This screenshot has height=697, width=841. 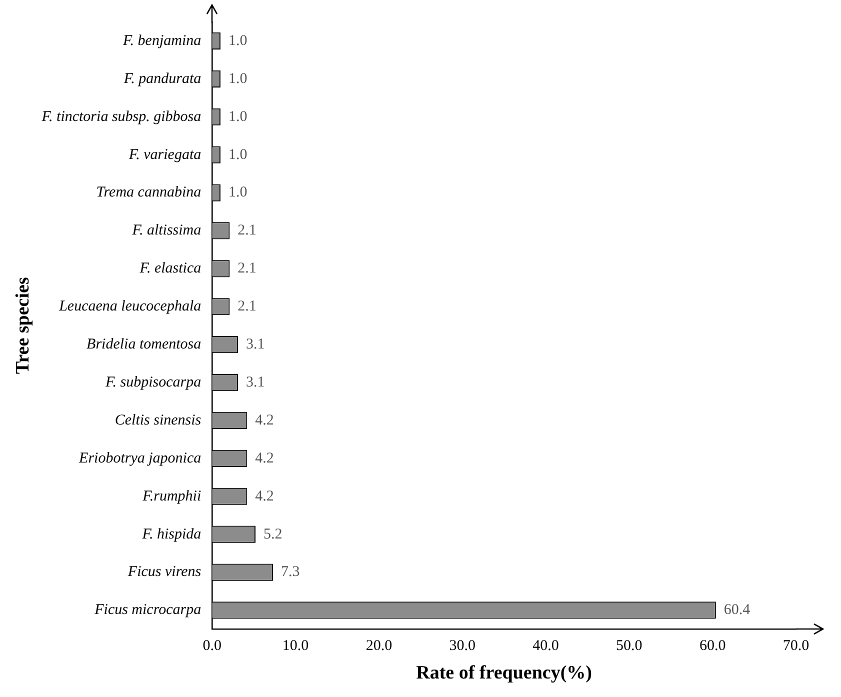 What do you see at coordinates (162, 78) in the screenshot?
I see `y-tick-label: F. pandurata` at bounding box center [162, 78].